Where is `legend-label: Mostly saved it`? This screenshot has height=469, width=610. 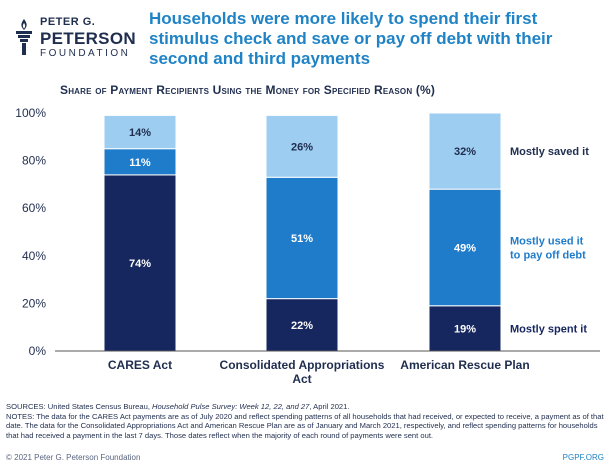
legend-label: Mostly saved it is located at coordinates (549, 152).